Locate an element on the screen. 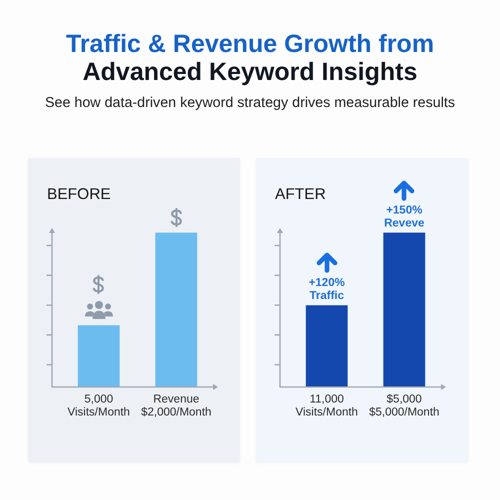  x-tick-label: 11,000 Visits/Month is located at coordinates (327, 406).